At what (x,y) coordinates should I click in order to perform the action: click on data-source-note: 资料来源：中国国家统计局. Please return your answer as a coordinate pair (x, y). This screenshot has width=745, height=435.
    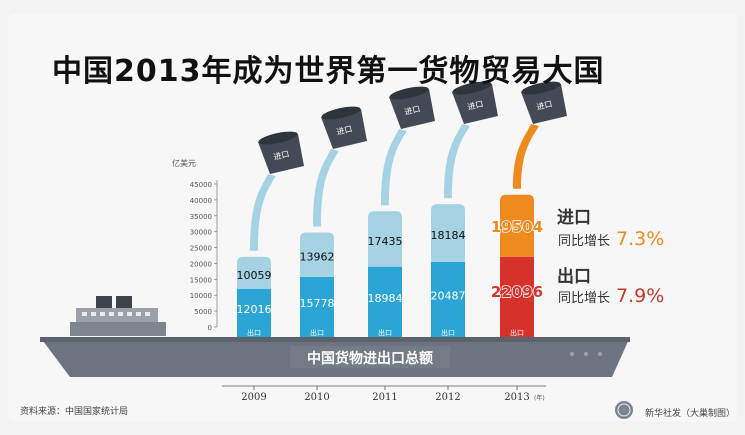
    Looking at the image, I should click on (74, 412).